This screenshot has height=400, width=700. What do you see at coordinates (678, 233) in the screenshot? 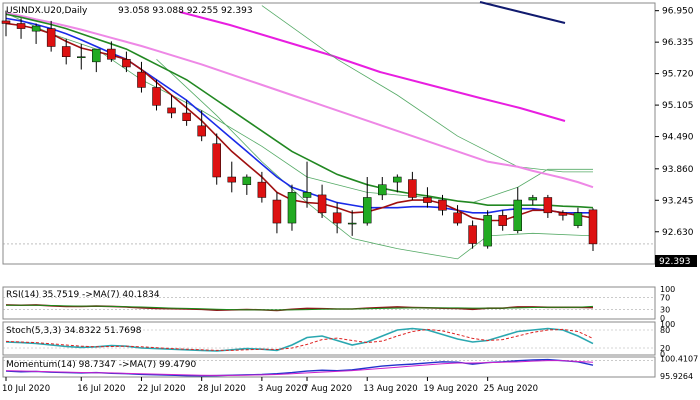
I see `price-tick-label: 92.630` at bounding box center [678, 233].